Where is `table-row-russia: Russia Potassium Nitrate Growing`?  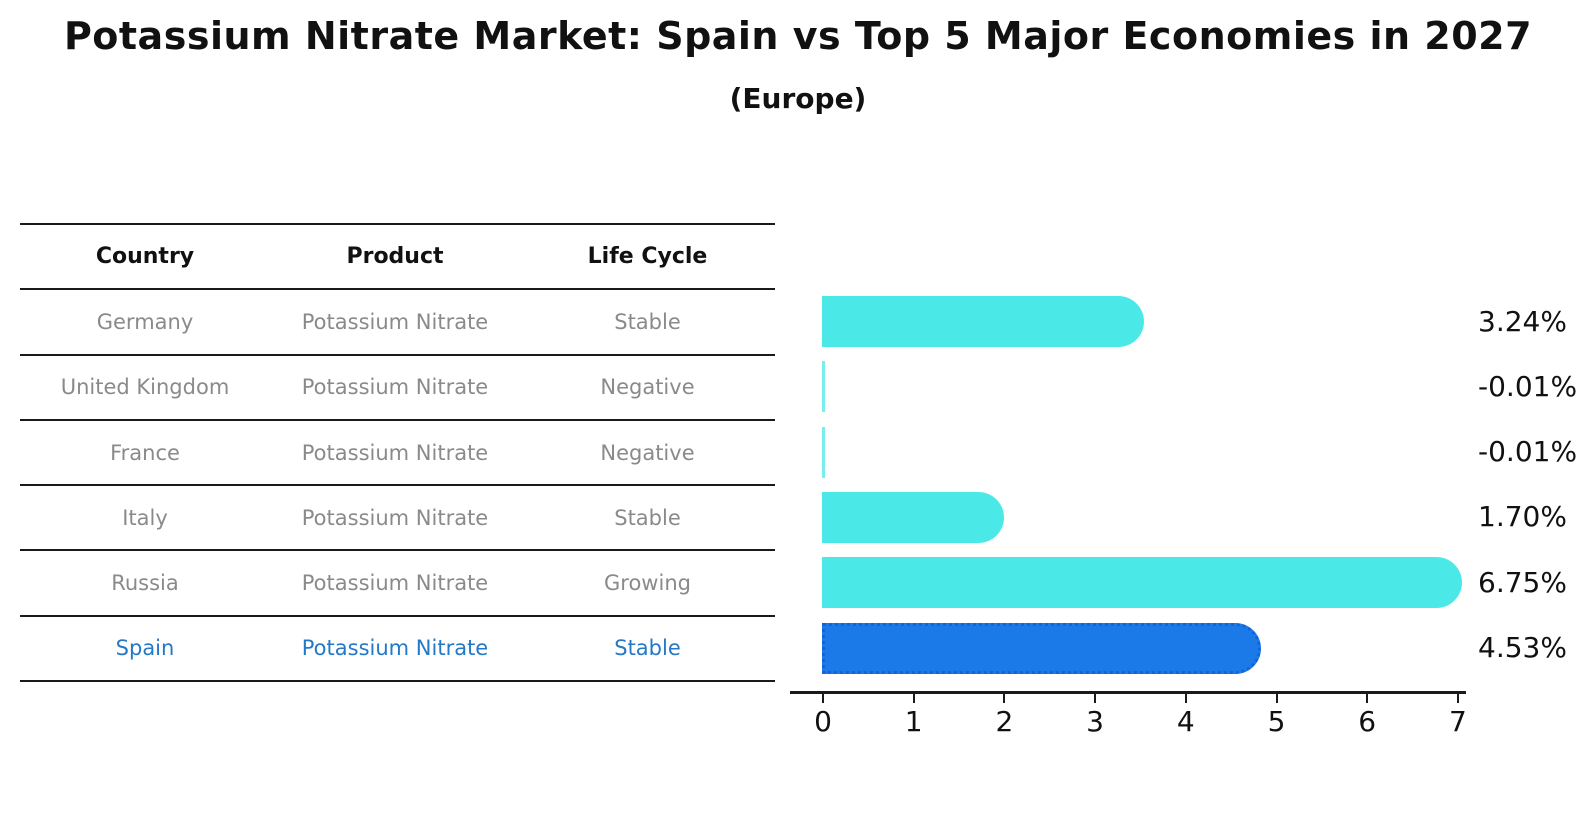 table-row-russia: Russia Potassium Nitrate Growing is located at coordinates (397, 584).